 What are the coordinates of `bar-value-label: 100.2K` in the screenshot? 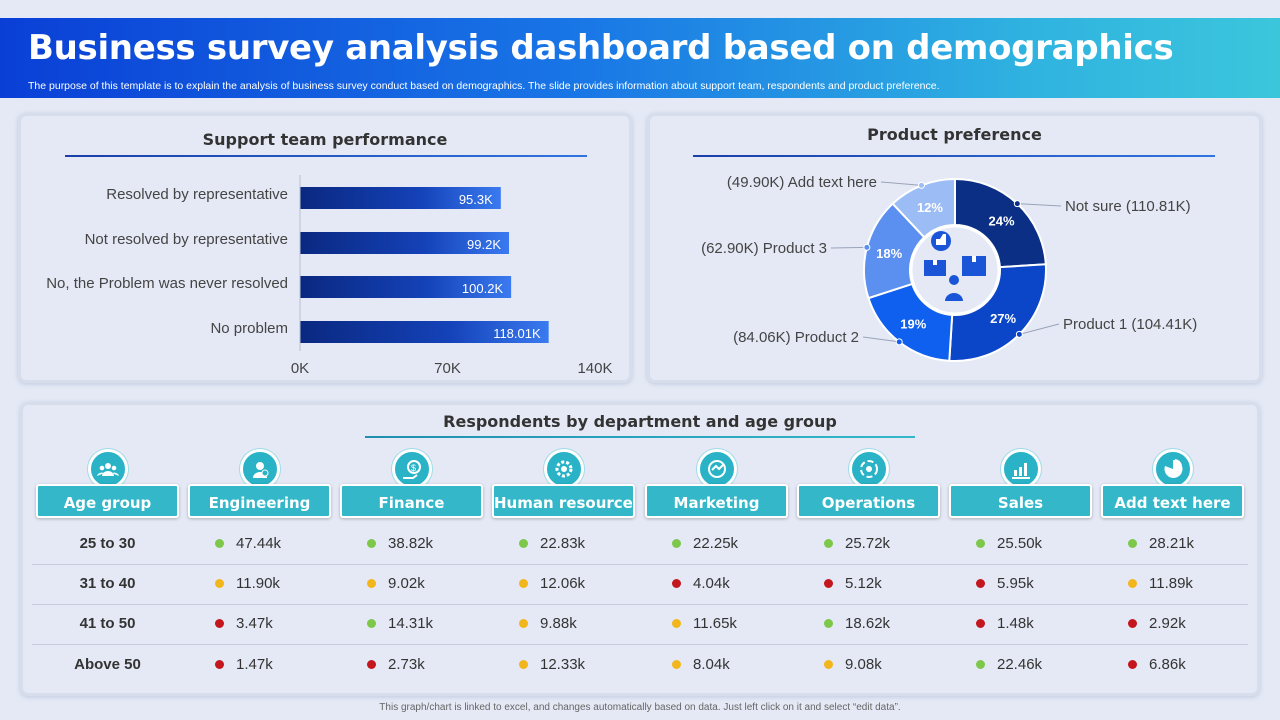 It's located at (483, 288).